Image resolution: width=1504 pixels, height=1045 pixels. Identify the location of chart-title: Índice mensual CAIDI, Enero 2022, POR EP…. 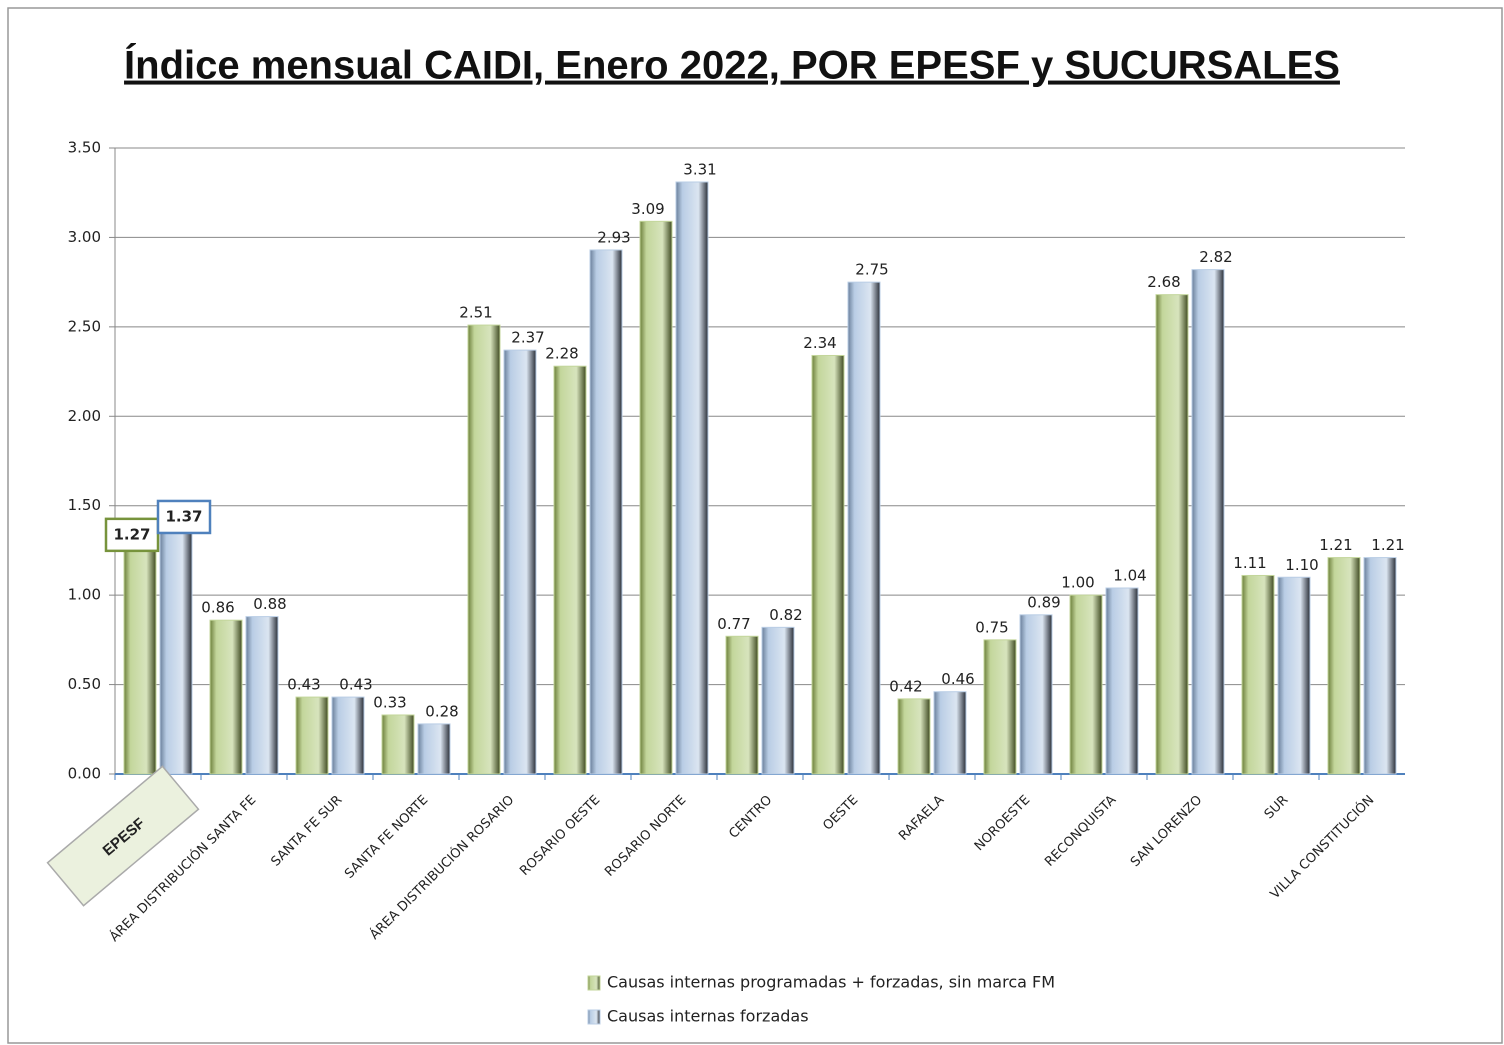
(732, 65).